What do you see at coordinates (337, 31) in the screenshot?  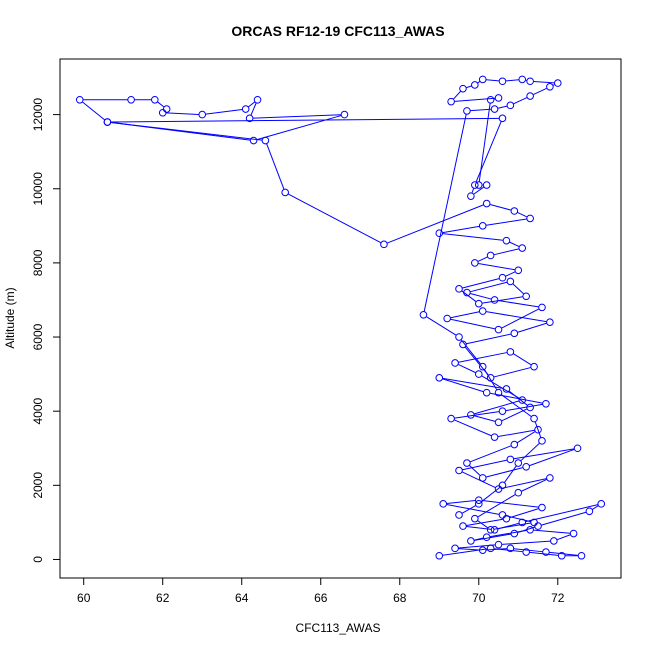 I see `chart-title: ORCAS RF12-19 CFC113_AWAS` at bounding box center [337, 31].